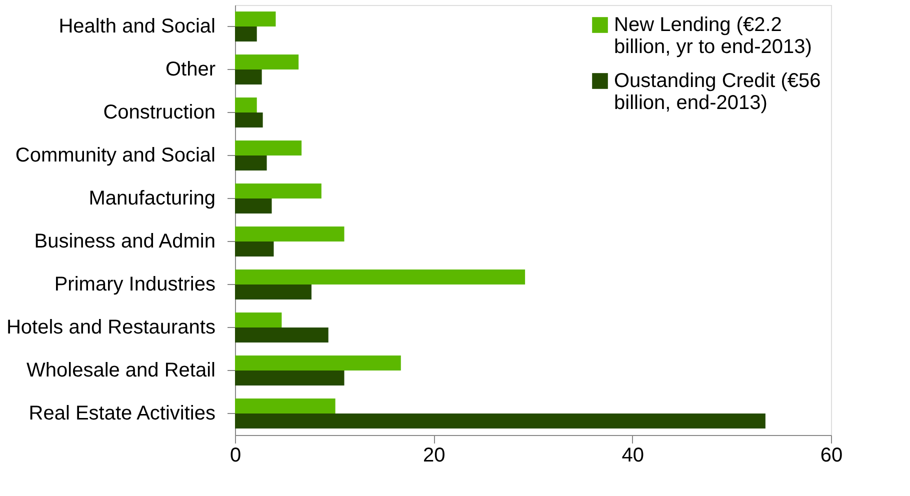 The image size is (910, 496). Describe the element at coordinates (122, 413) in the screenshot. I see `y-tick-label: Real Estate Activities` at that location.